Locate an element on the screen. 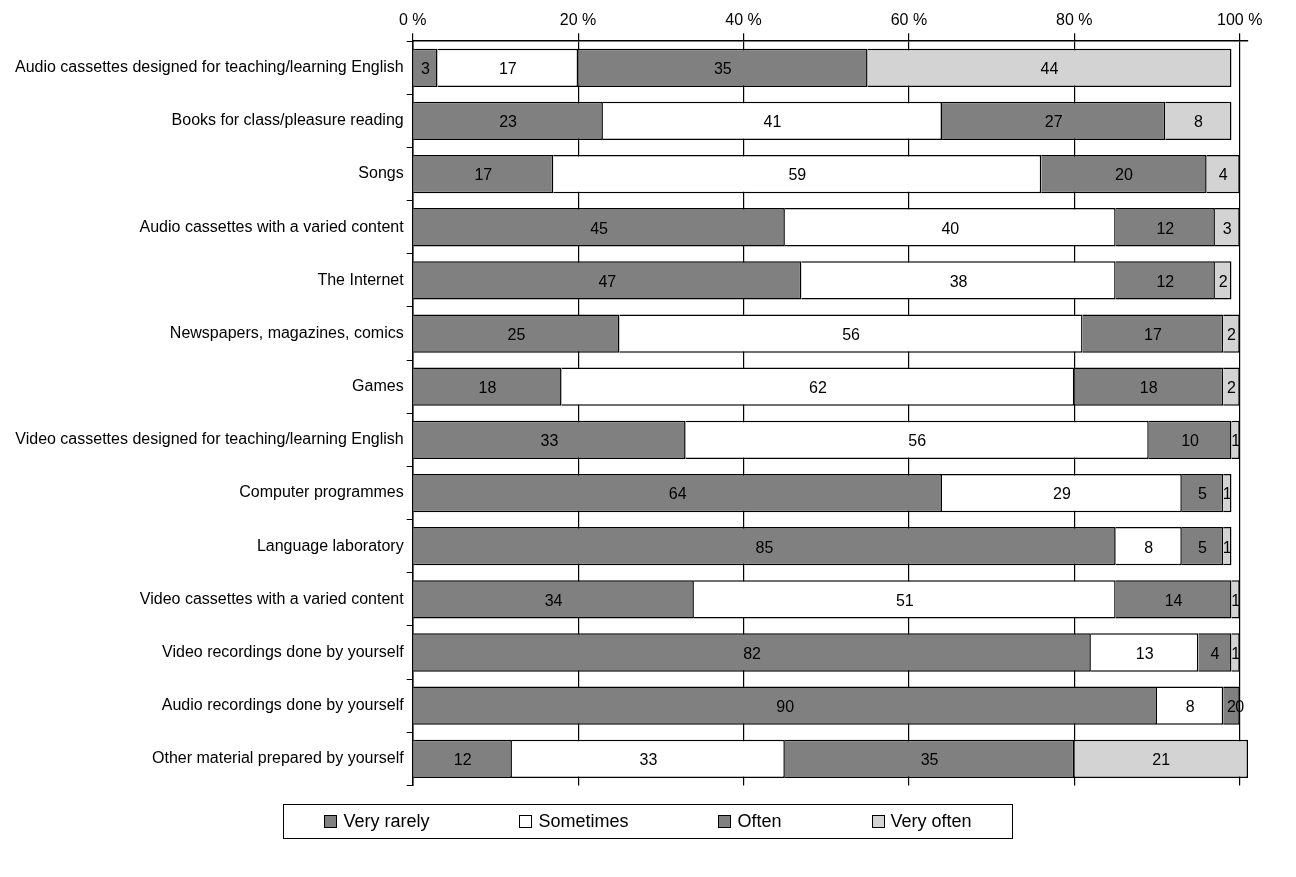 This screenshot has width=1296, height=877. data-label: 47 is located at coordinates (607, 281).